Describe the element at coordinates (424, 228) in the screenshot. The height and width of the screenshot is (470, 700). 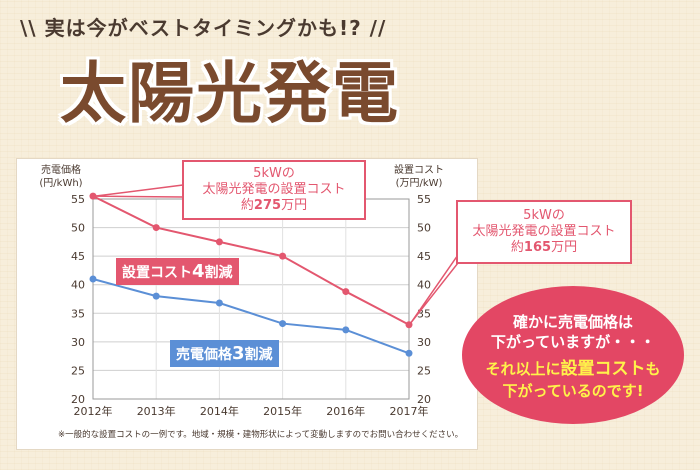
I see `y-tick-right: 50` at that location.